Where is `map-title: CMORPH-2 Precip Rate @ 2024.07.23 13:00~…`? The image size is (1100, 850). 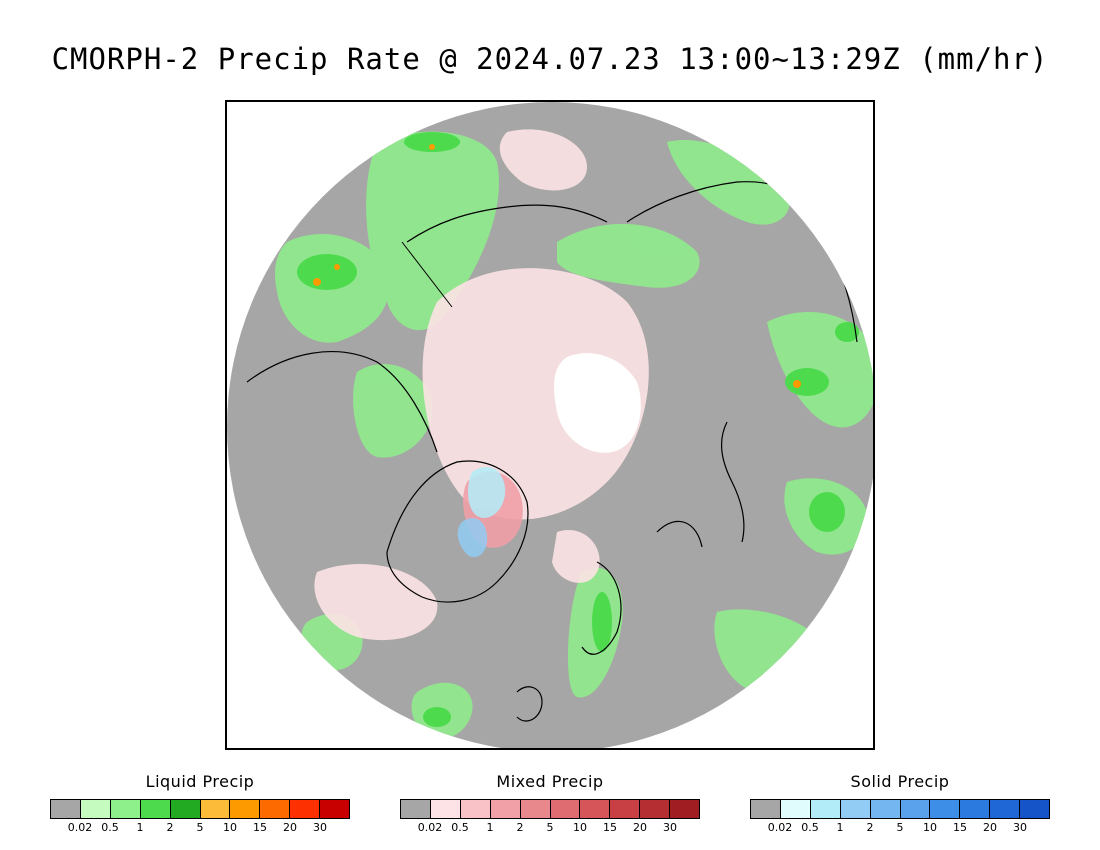 map-title: CMORPH-2 Precip Rate @ 2024.07.23 13:00~… is located at coordinates (550, 59).